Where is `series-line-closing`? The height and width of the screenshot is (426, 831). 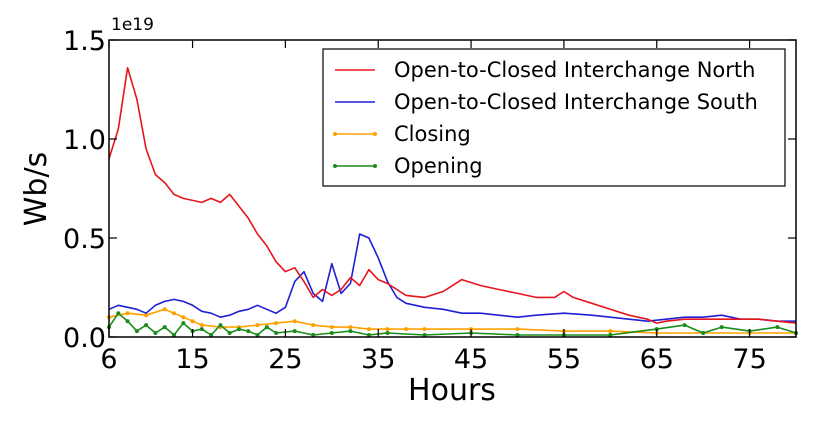 series-line-closing is located at coordinates (452, 321).